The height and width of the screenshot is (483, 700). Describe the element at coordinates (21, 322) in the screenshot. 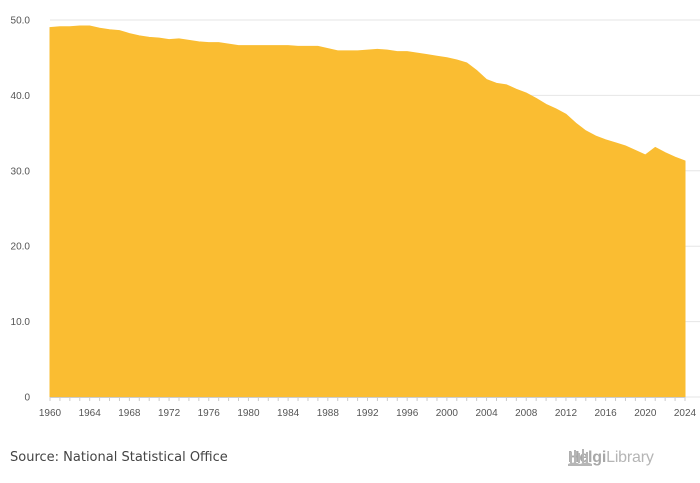

I see `y-tick-label: 10.0` at that location.